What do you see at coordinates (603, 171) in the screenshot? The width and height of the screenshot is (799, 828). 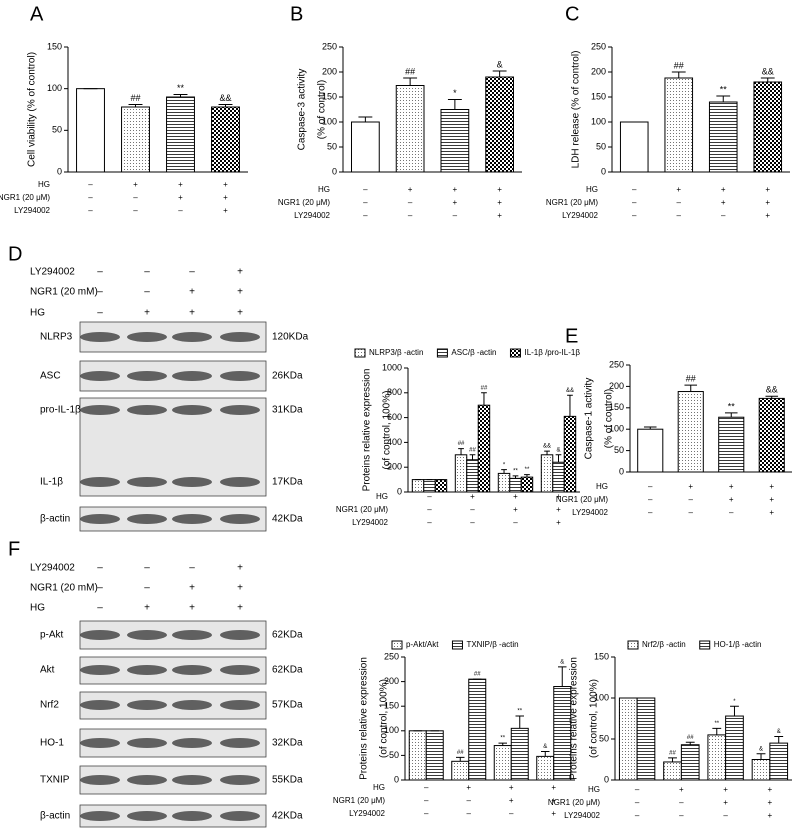 I see `y-tick-label: 0` at bounding box center [603, 171].